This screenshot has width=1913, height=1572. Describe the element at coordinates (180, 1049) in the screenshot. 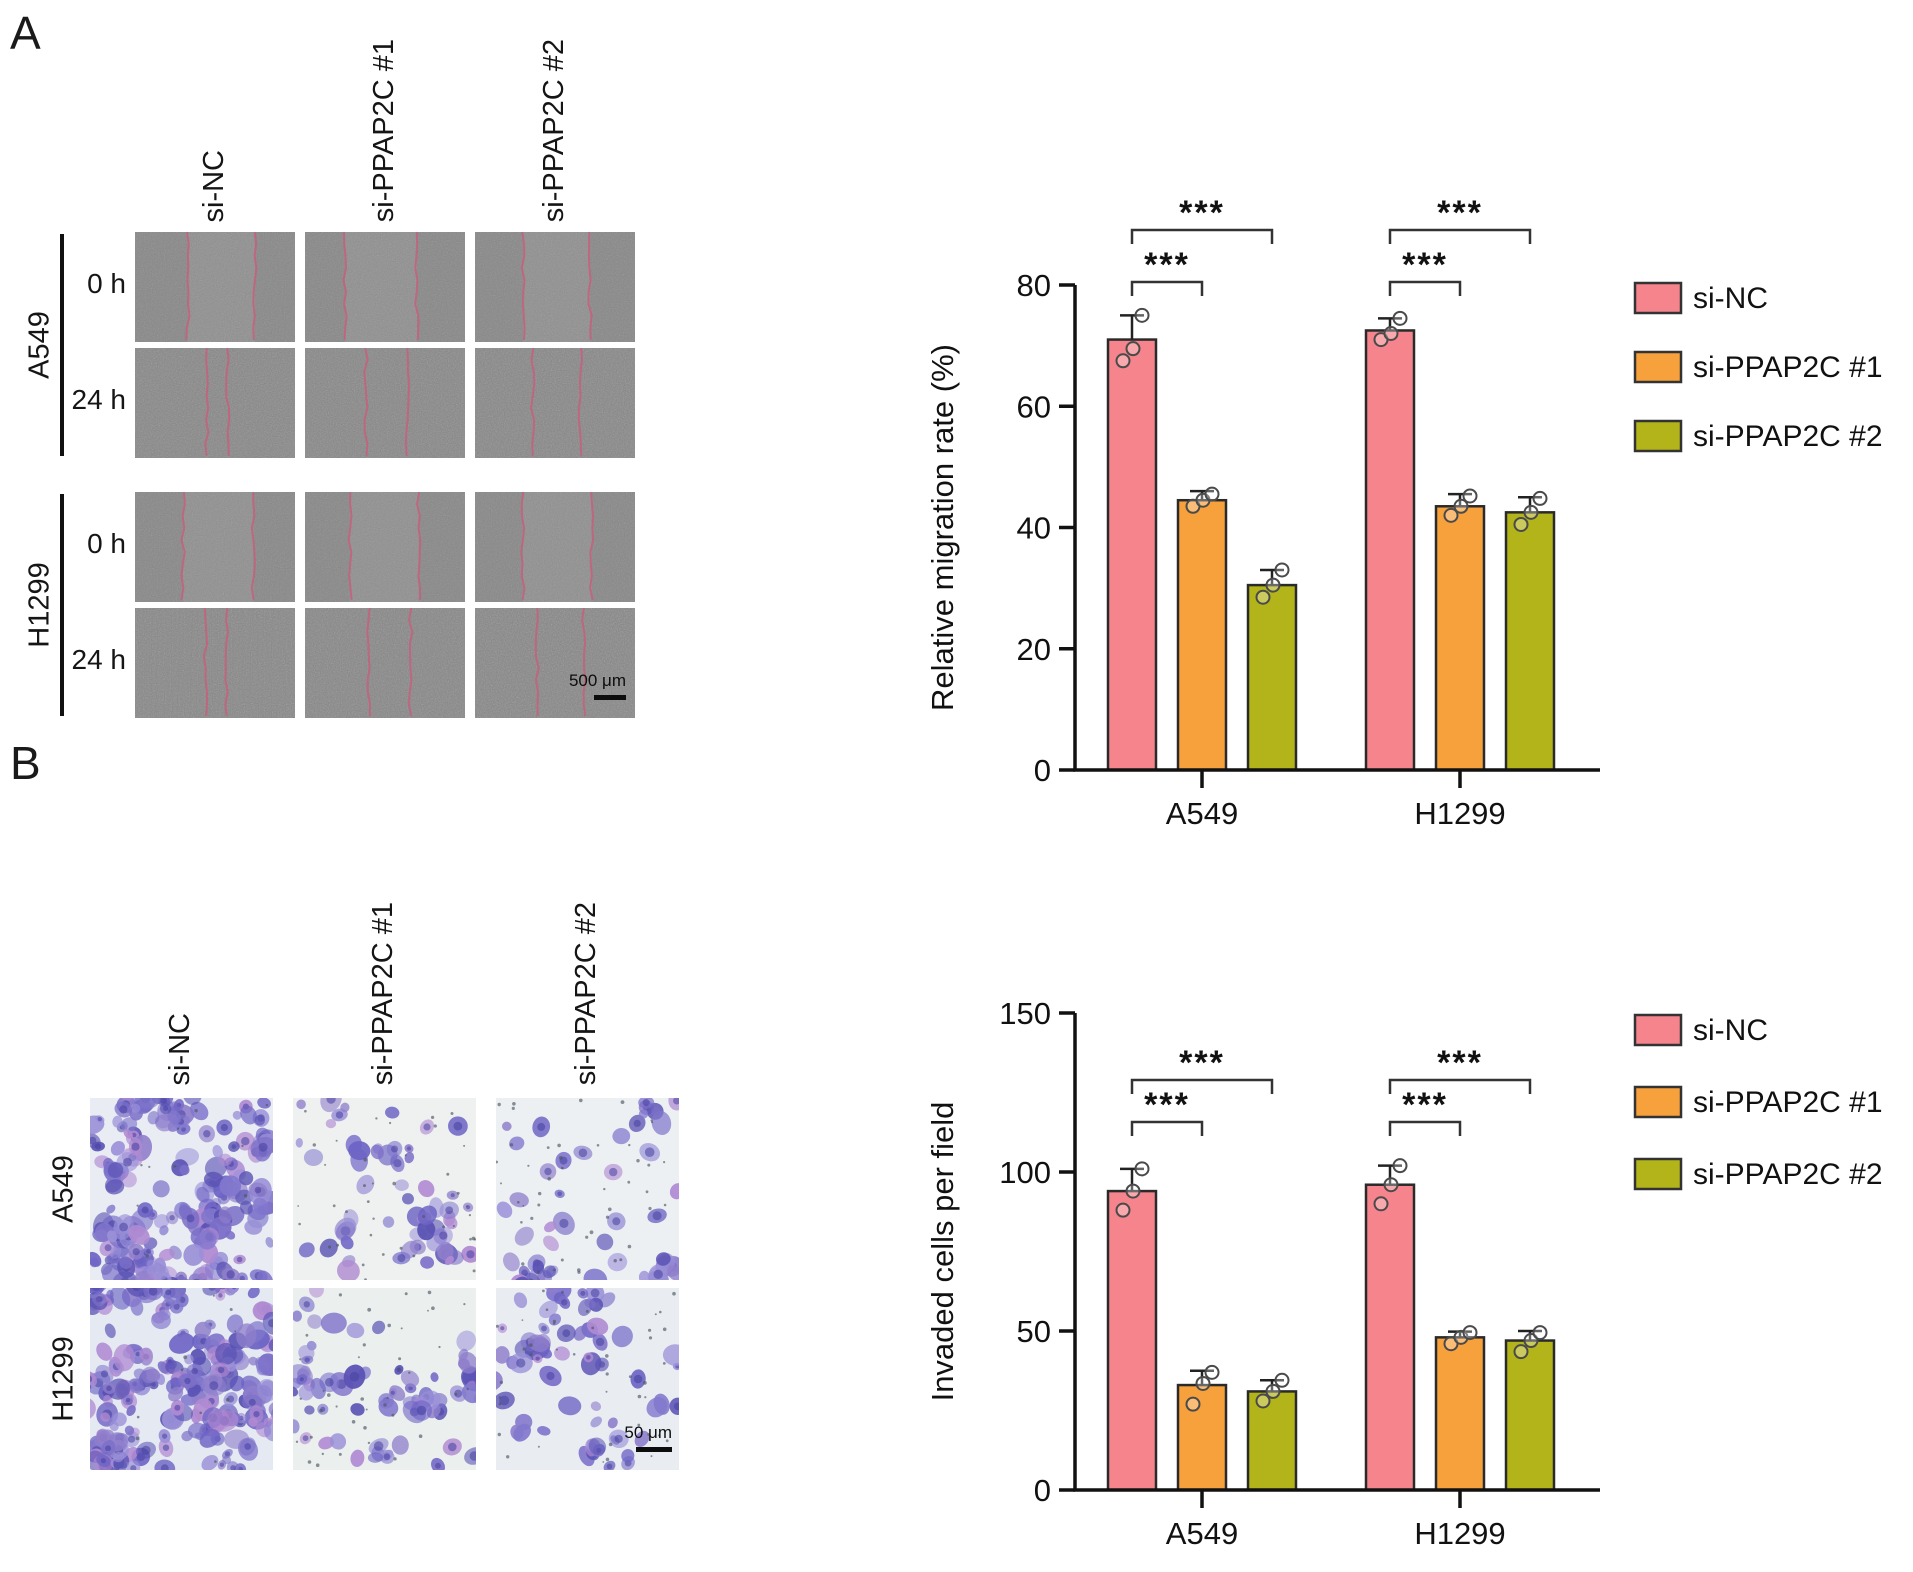

I see `panel-b-col-label-si-nc: si-NC` at that location.